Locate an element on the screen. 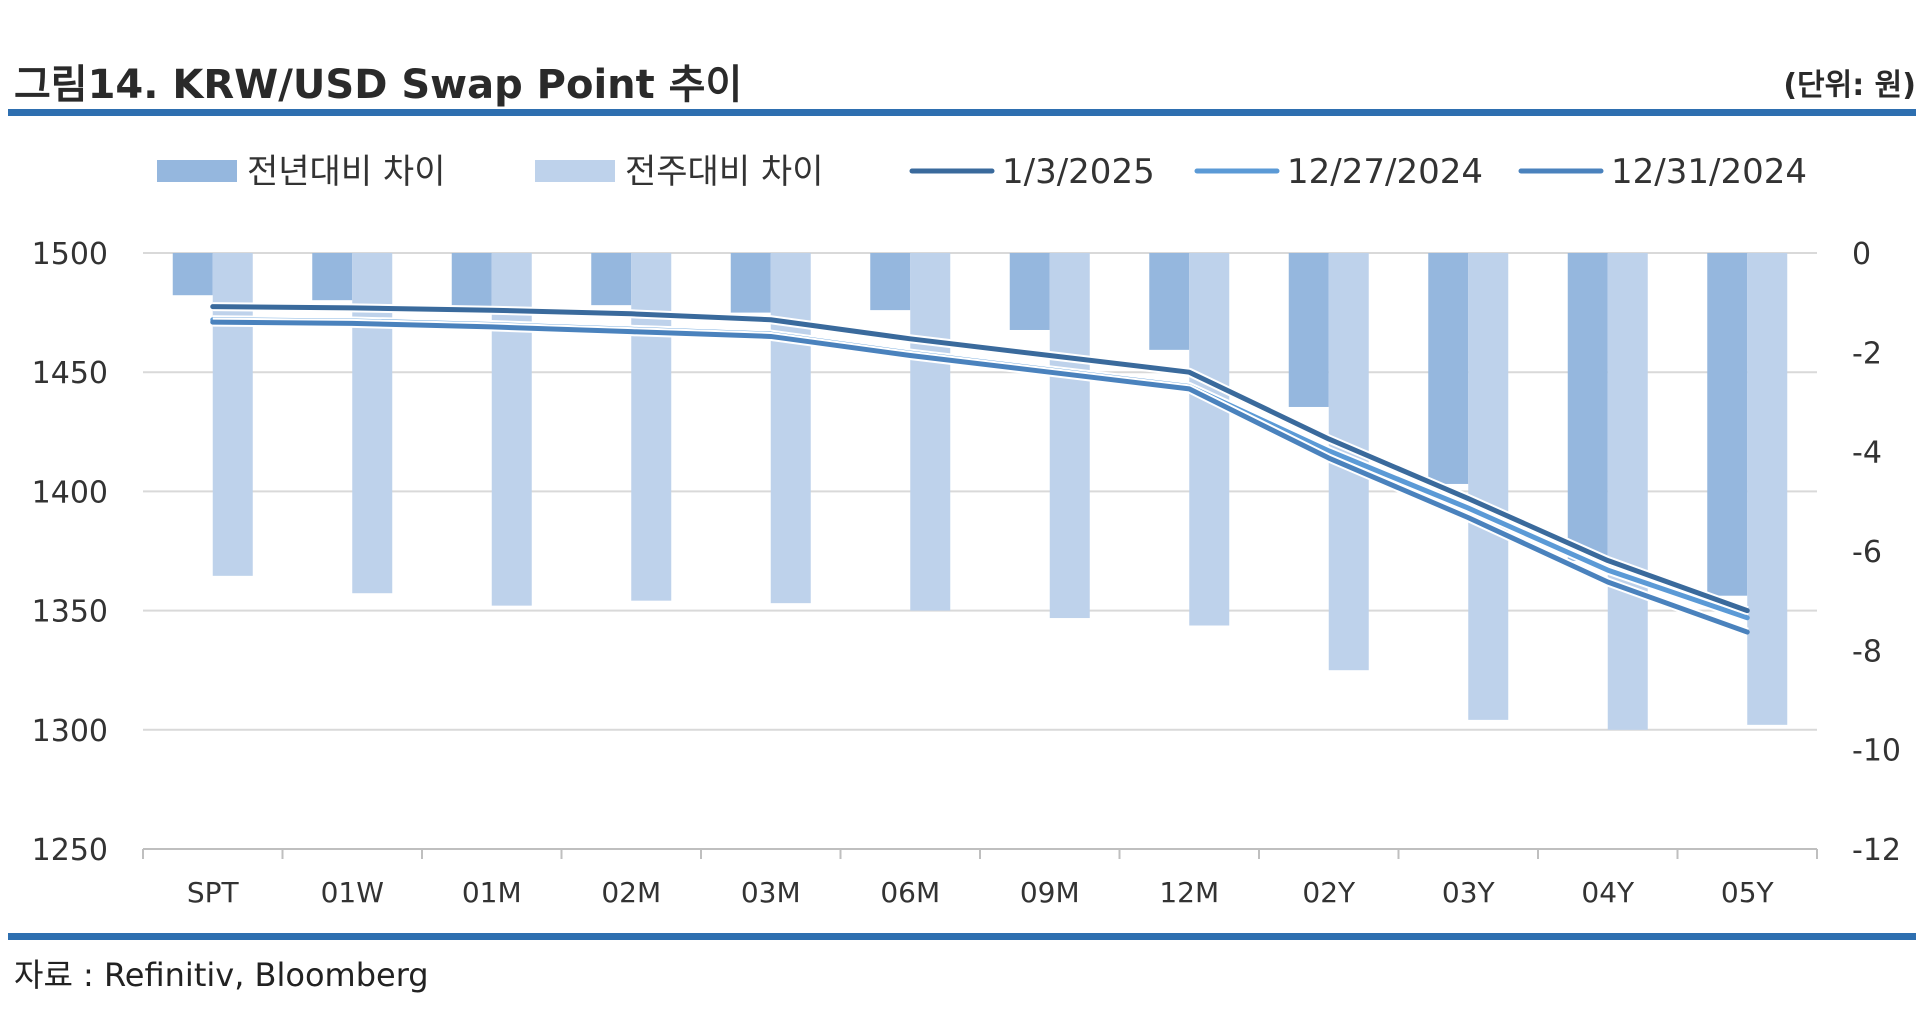 The width and height of the screenshot is (1916, 1030). category-label: 01M is located at coordinates (492, 892).